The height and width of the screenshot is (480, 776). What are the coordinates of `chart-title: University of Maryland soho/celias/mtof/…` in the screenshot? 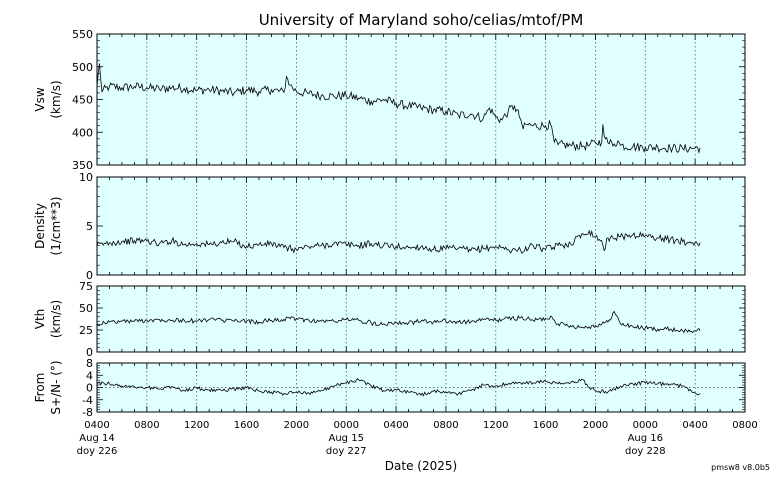 It's located at (421, 20).